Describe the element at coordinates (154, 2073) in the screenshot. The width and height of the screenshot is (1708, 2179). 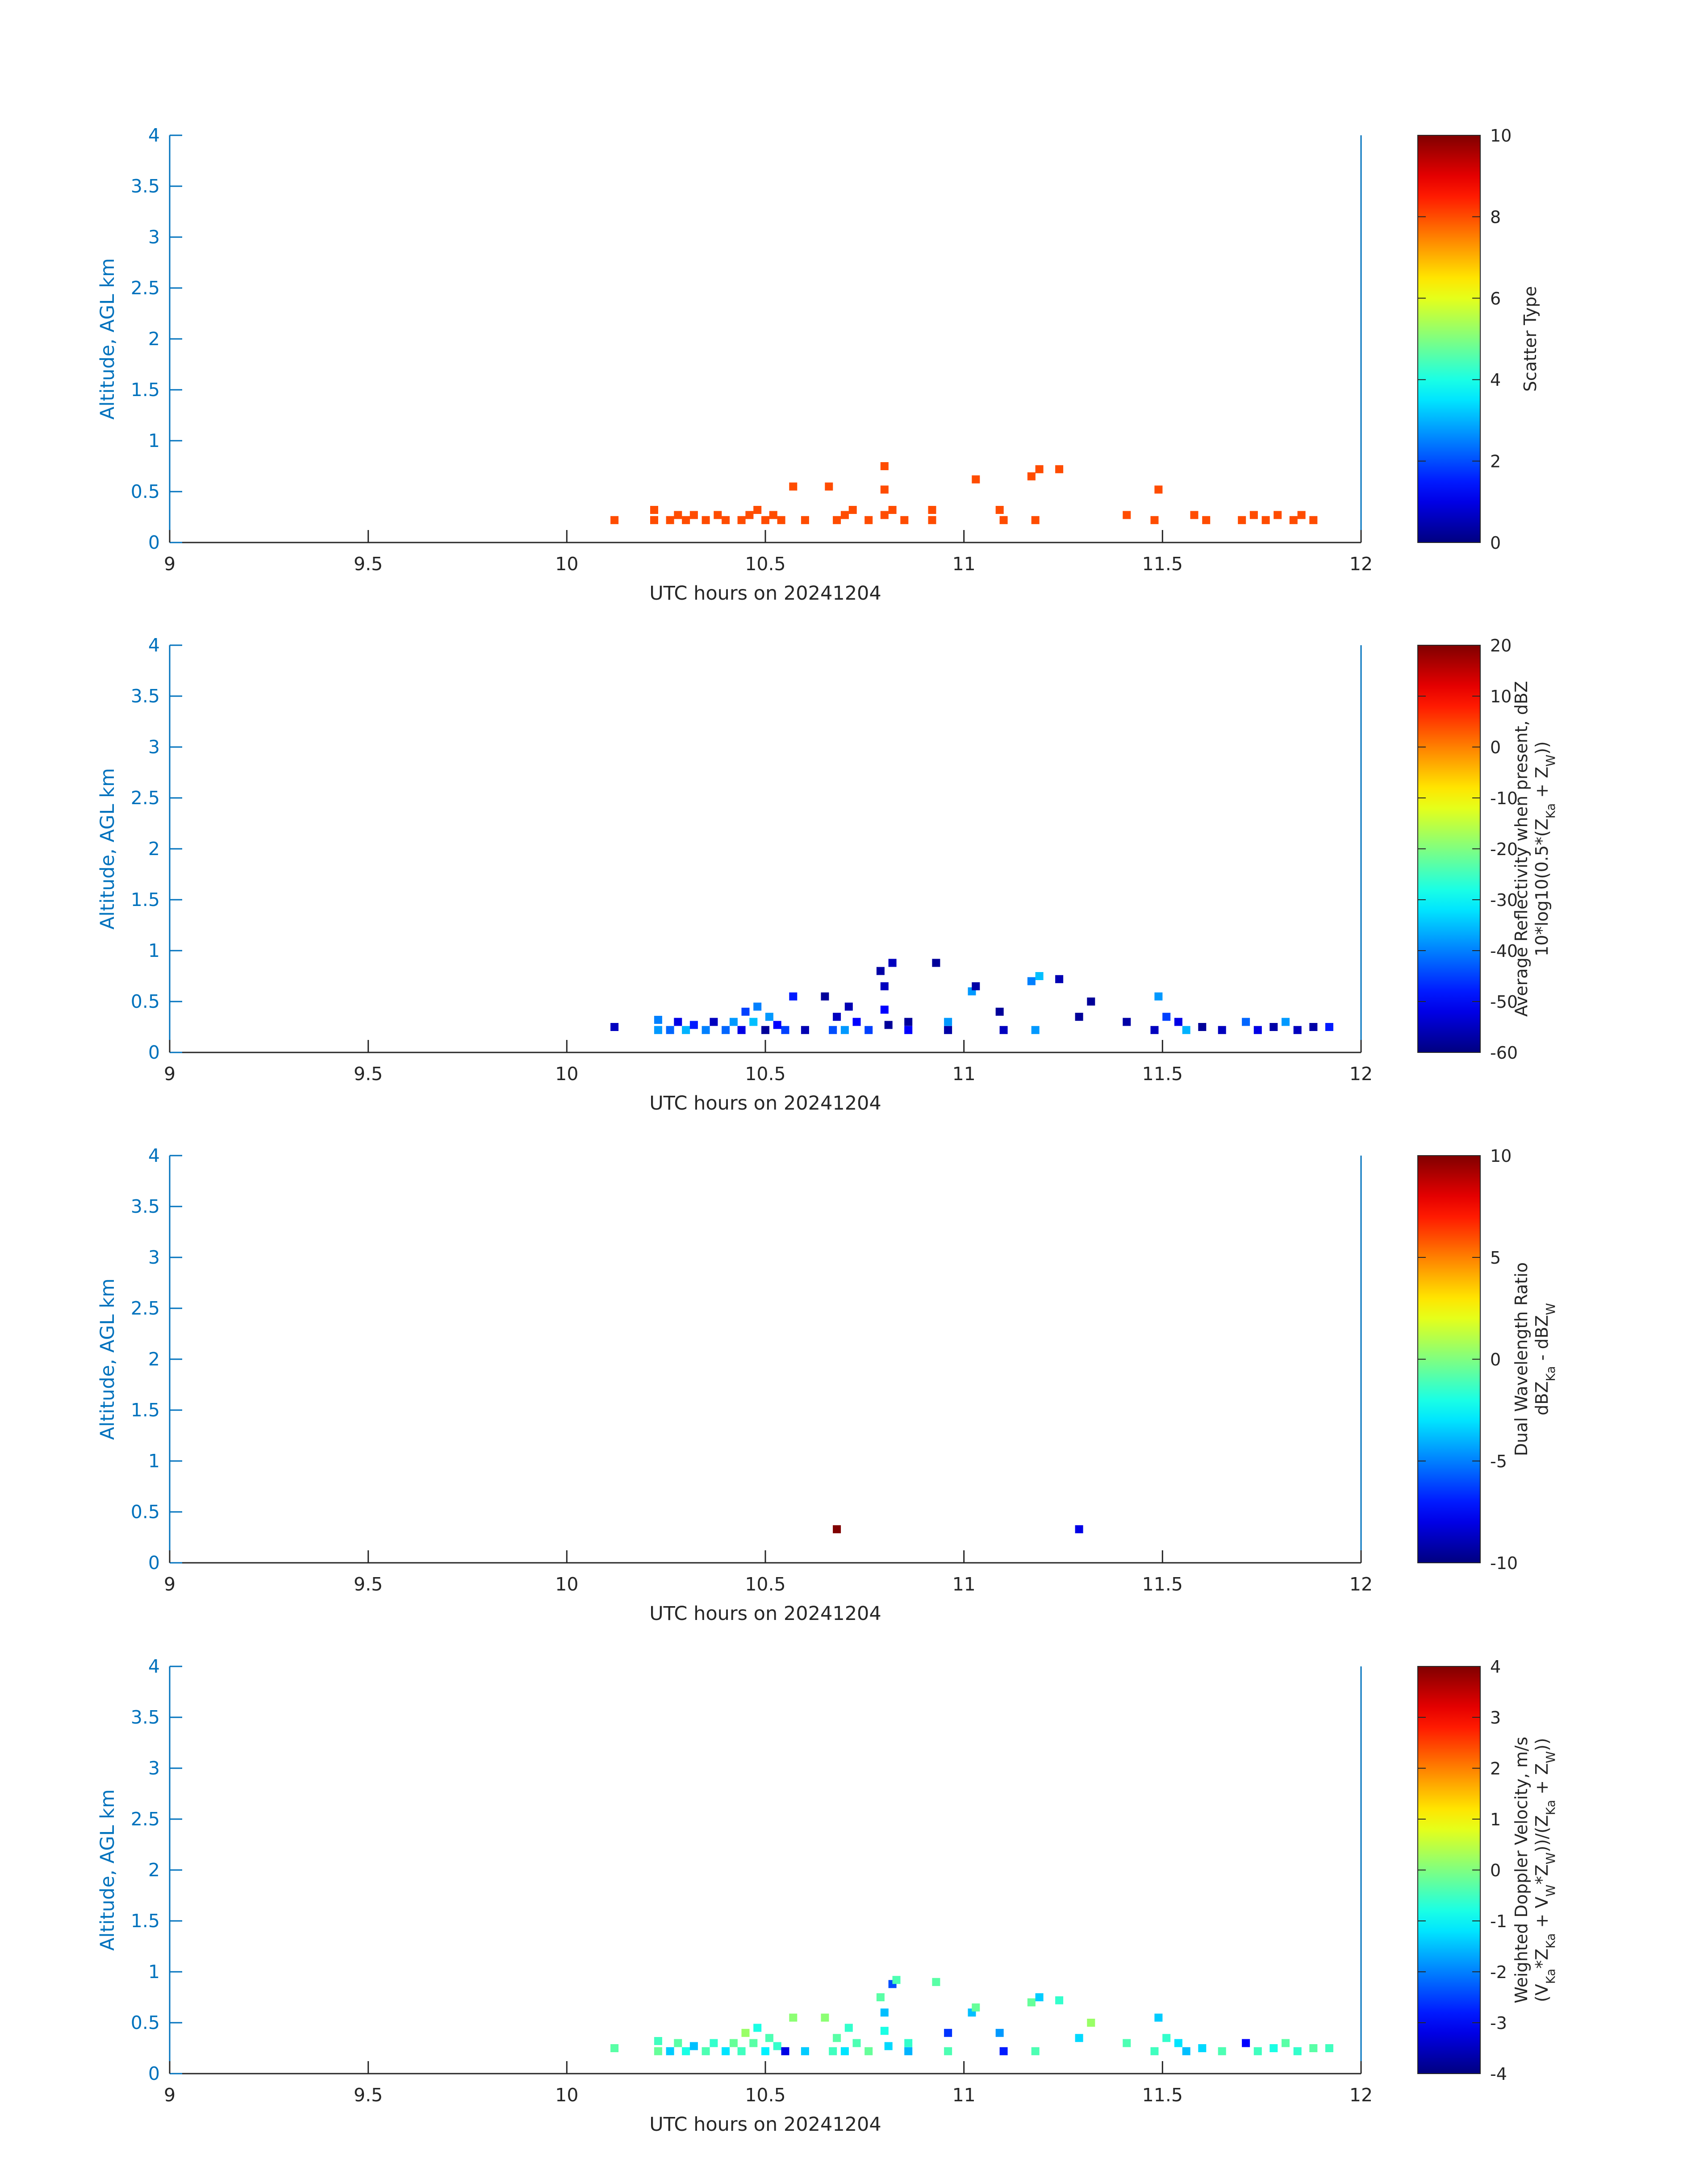
I see `y-tick-label: 0` at that location.